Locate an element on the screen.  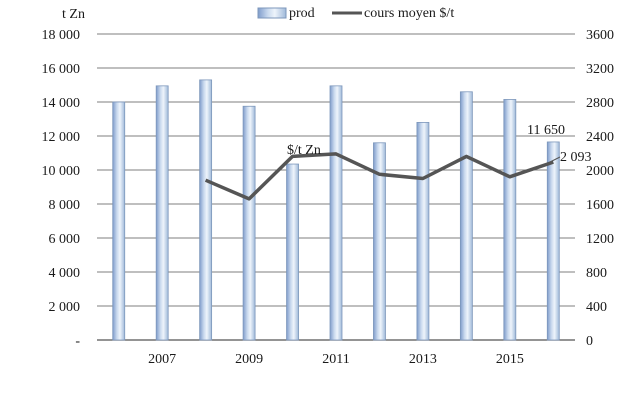
x-axis-tick-label: 2011 is located at coordinates (335, 359).